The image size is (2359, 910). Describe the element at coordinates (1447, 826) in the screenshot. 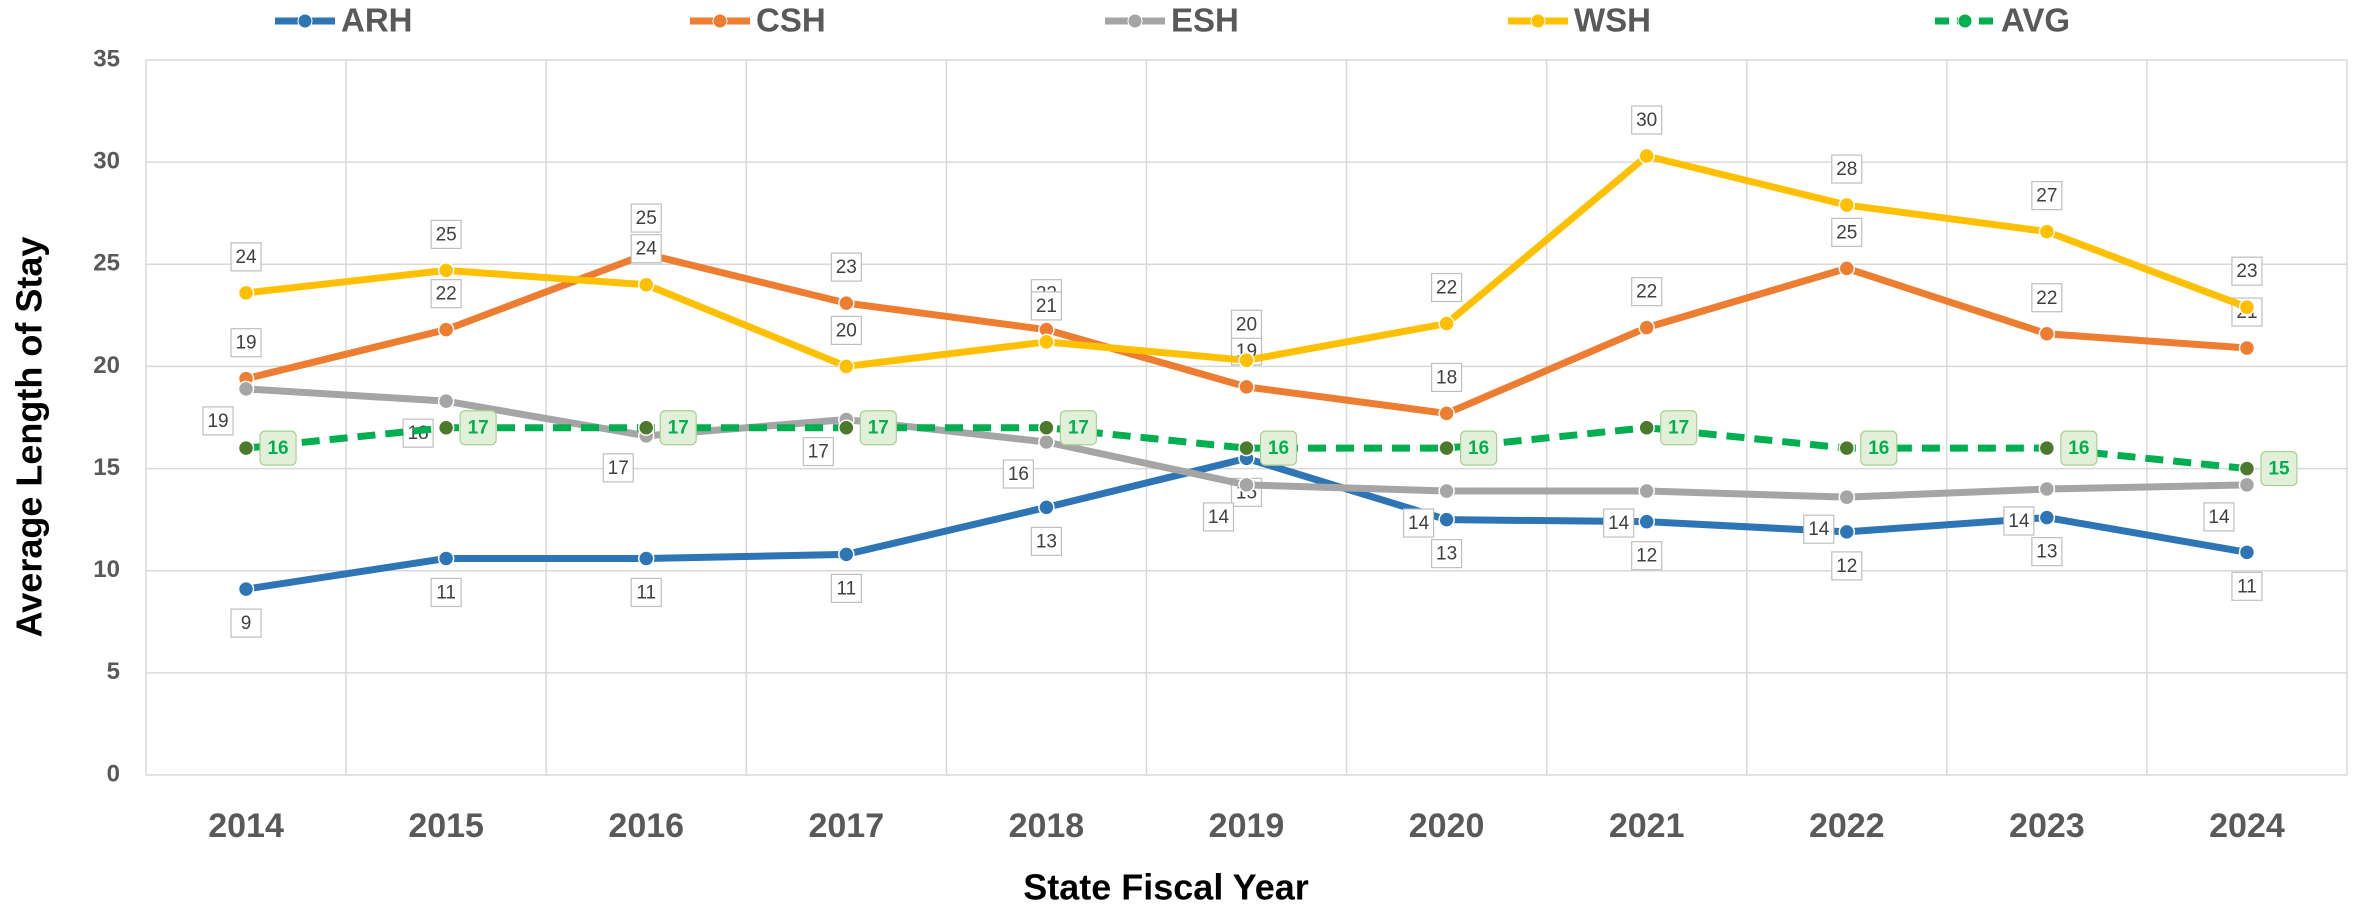

I see `x-tick-label: 2020` at that location.